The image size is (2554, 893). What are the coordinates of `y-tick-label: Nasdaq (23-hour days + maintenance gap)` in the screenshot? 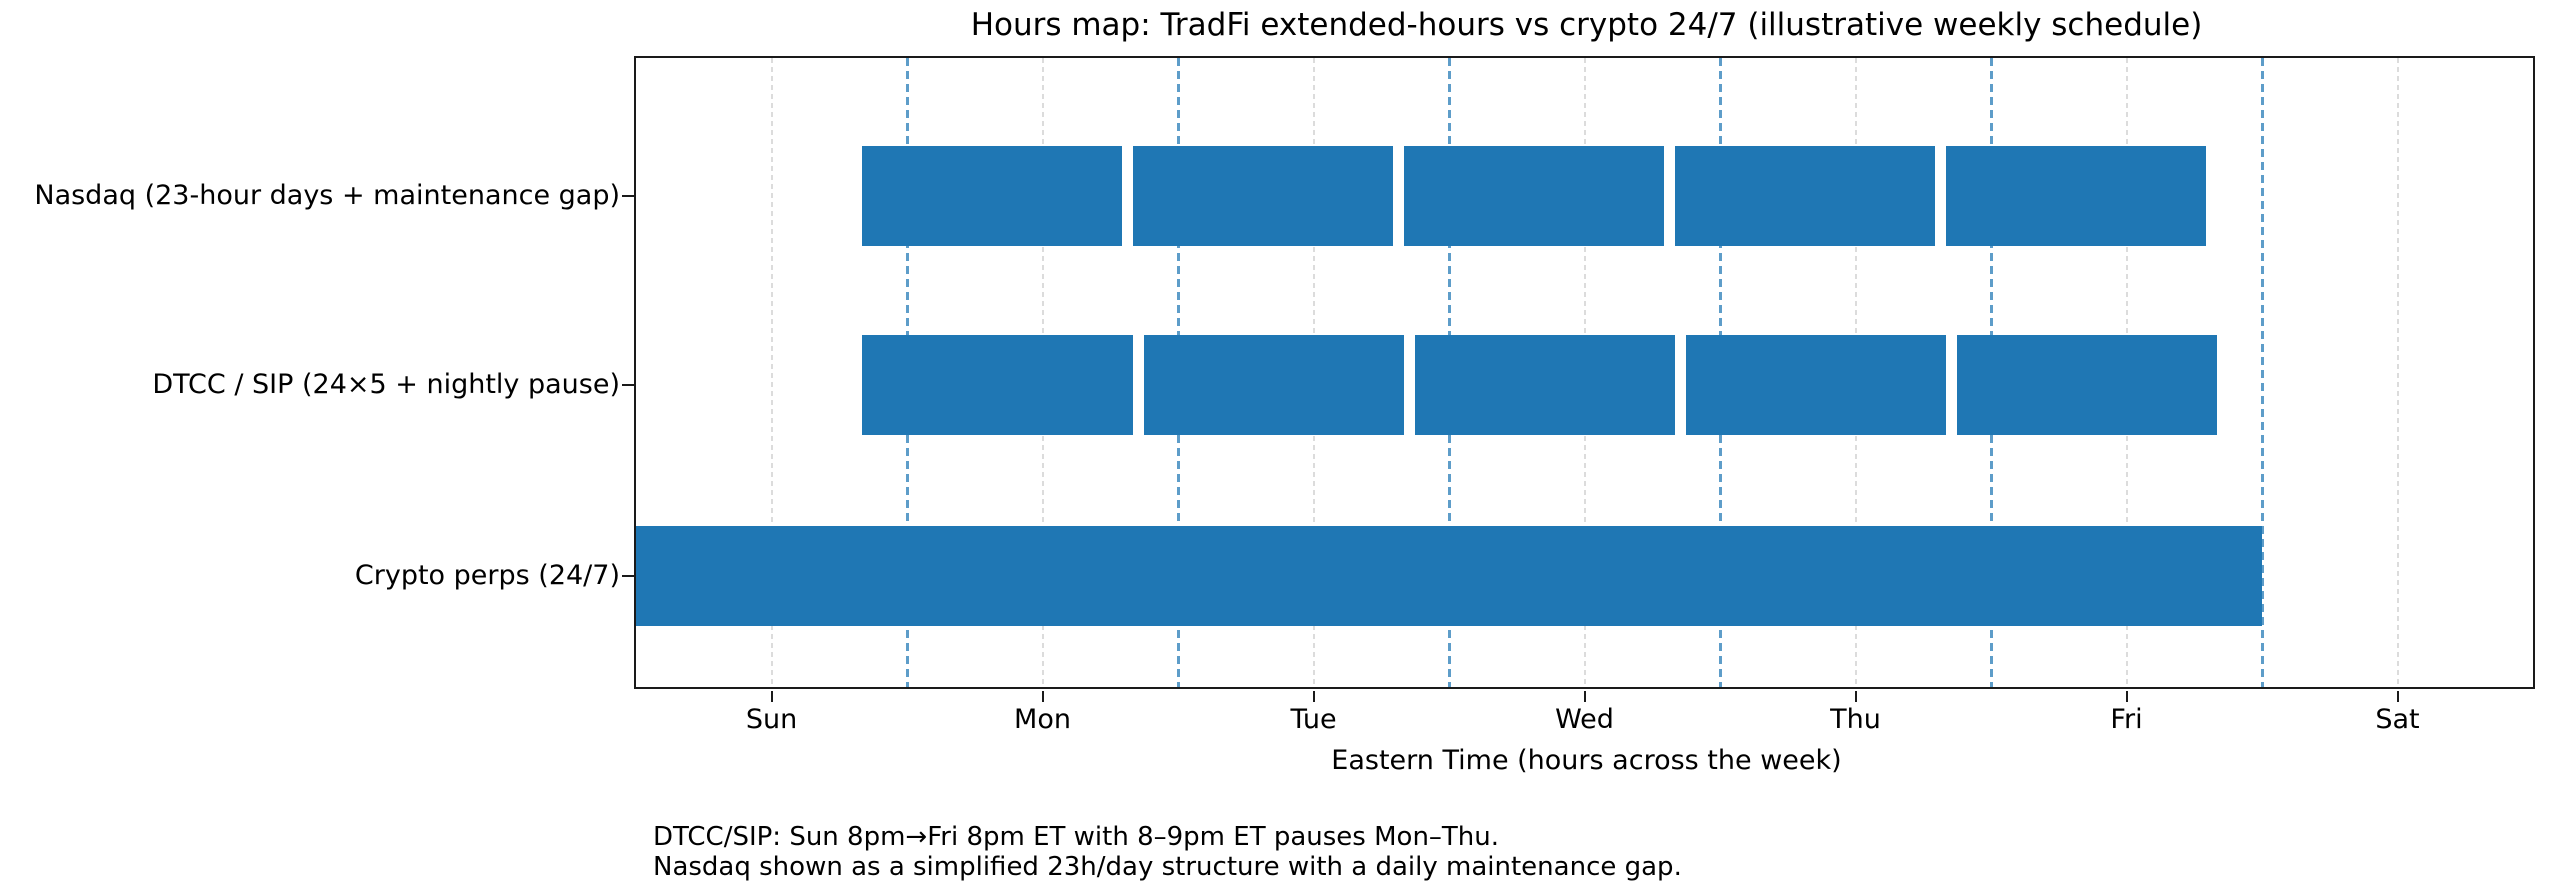 It's located at (327, 195).